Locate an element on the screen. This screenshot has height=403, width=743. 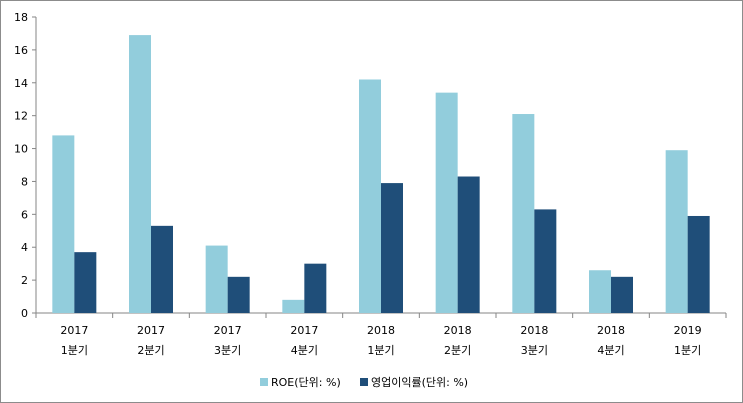
y-tick-label: 16 is located at coordinates (21, 50).